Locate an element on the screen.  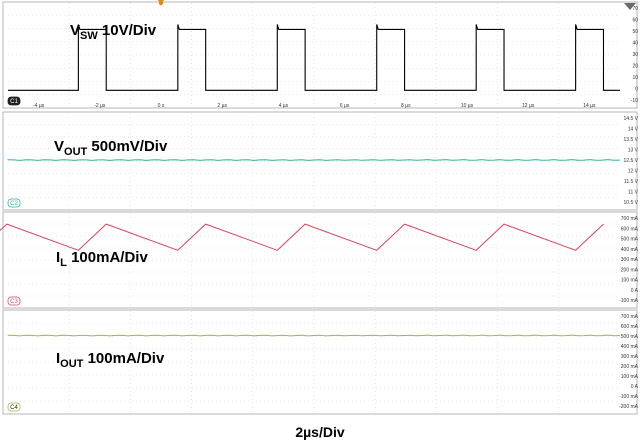
x-tick-label: -4 µs is located at coordinates (39, 106).